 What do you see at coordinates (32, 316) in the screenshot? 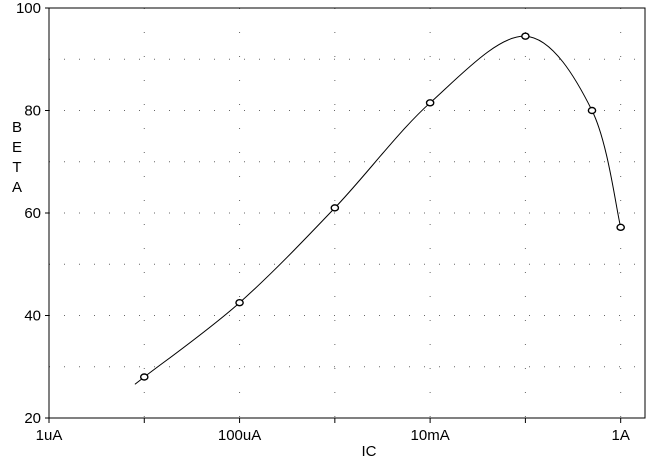
I see `y-tick-label: 40` at bounding box center [32, 316].